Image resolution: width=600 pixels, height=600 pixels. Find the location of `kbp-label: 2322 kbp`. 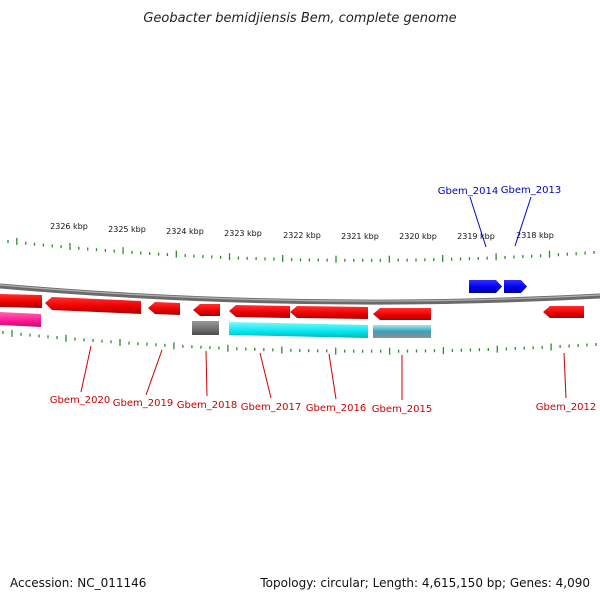

kbp-label: 2322 kbp is located at coordinates (302, 235).